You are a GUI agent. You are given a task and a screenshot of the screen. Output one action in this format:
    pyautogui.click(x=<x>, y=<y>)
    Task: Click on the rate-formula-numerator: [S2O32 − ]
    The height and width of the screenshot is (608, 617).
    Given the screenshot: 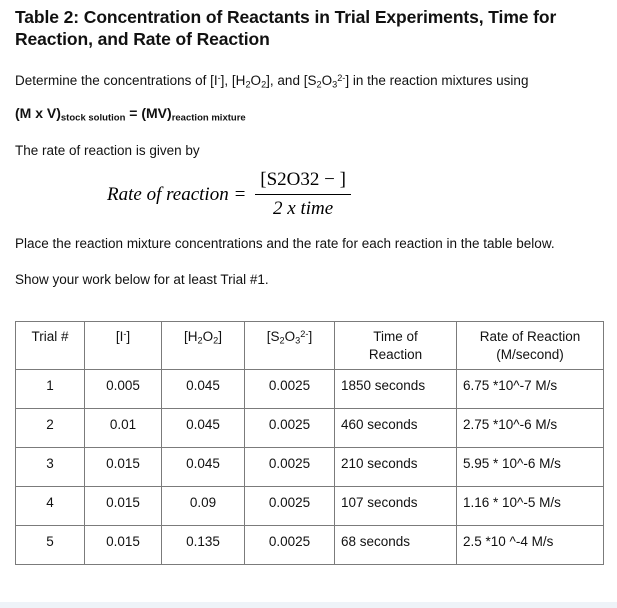 What is the action you would take?
    pyautogui.click(x=303, y=182)
    